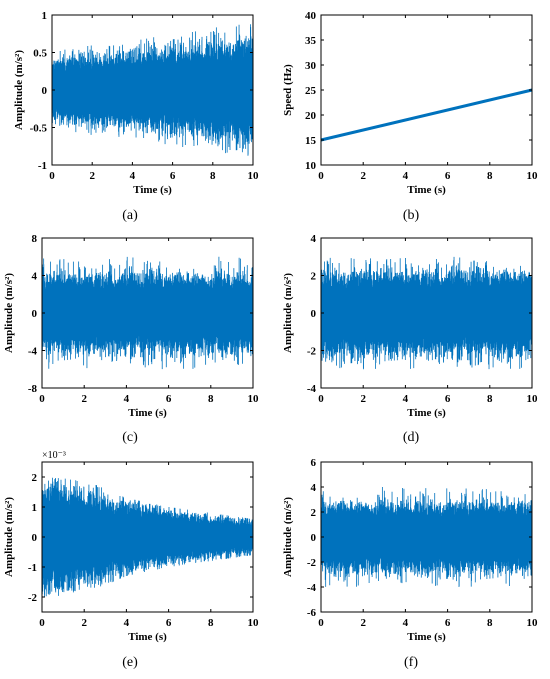  What do you see at coordinates (314, 538) in the screenshot?
I see `y-tick-label-f: 0` at bounding box center [314, 538].